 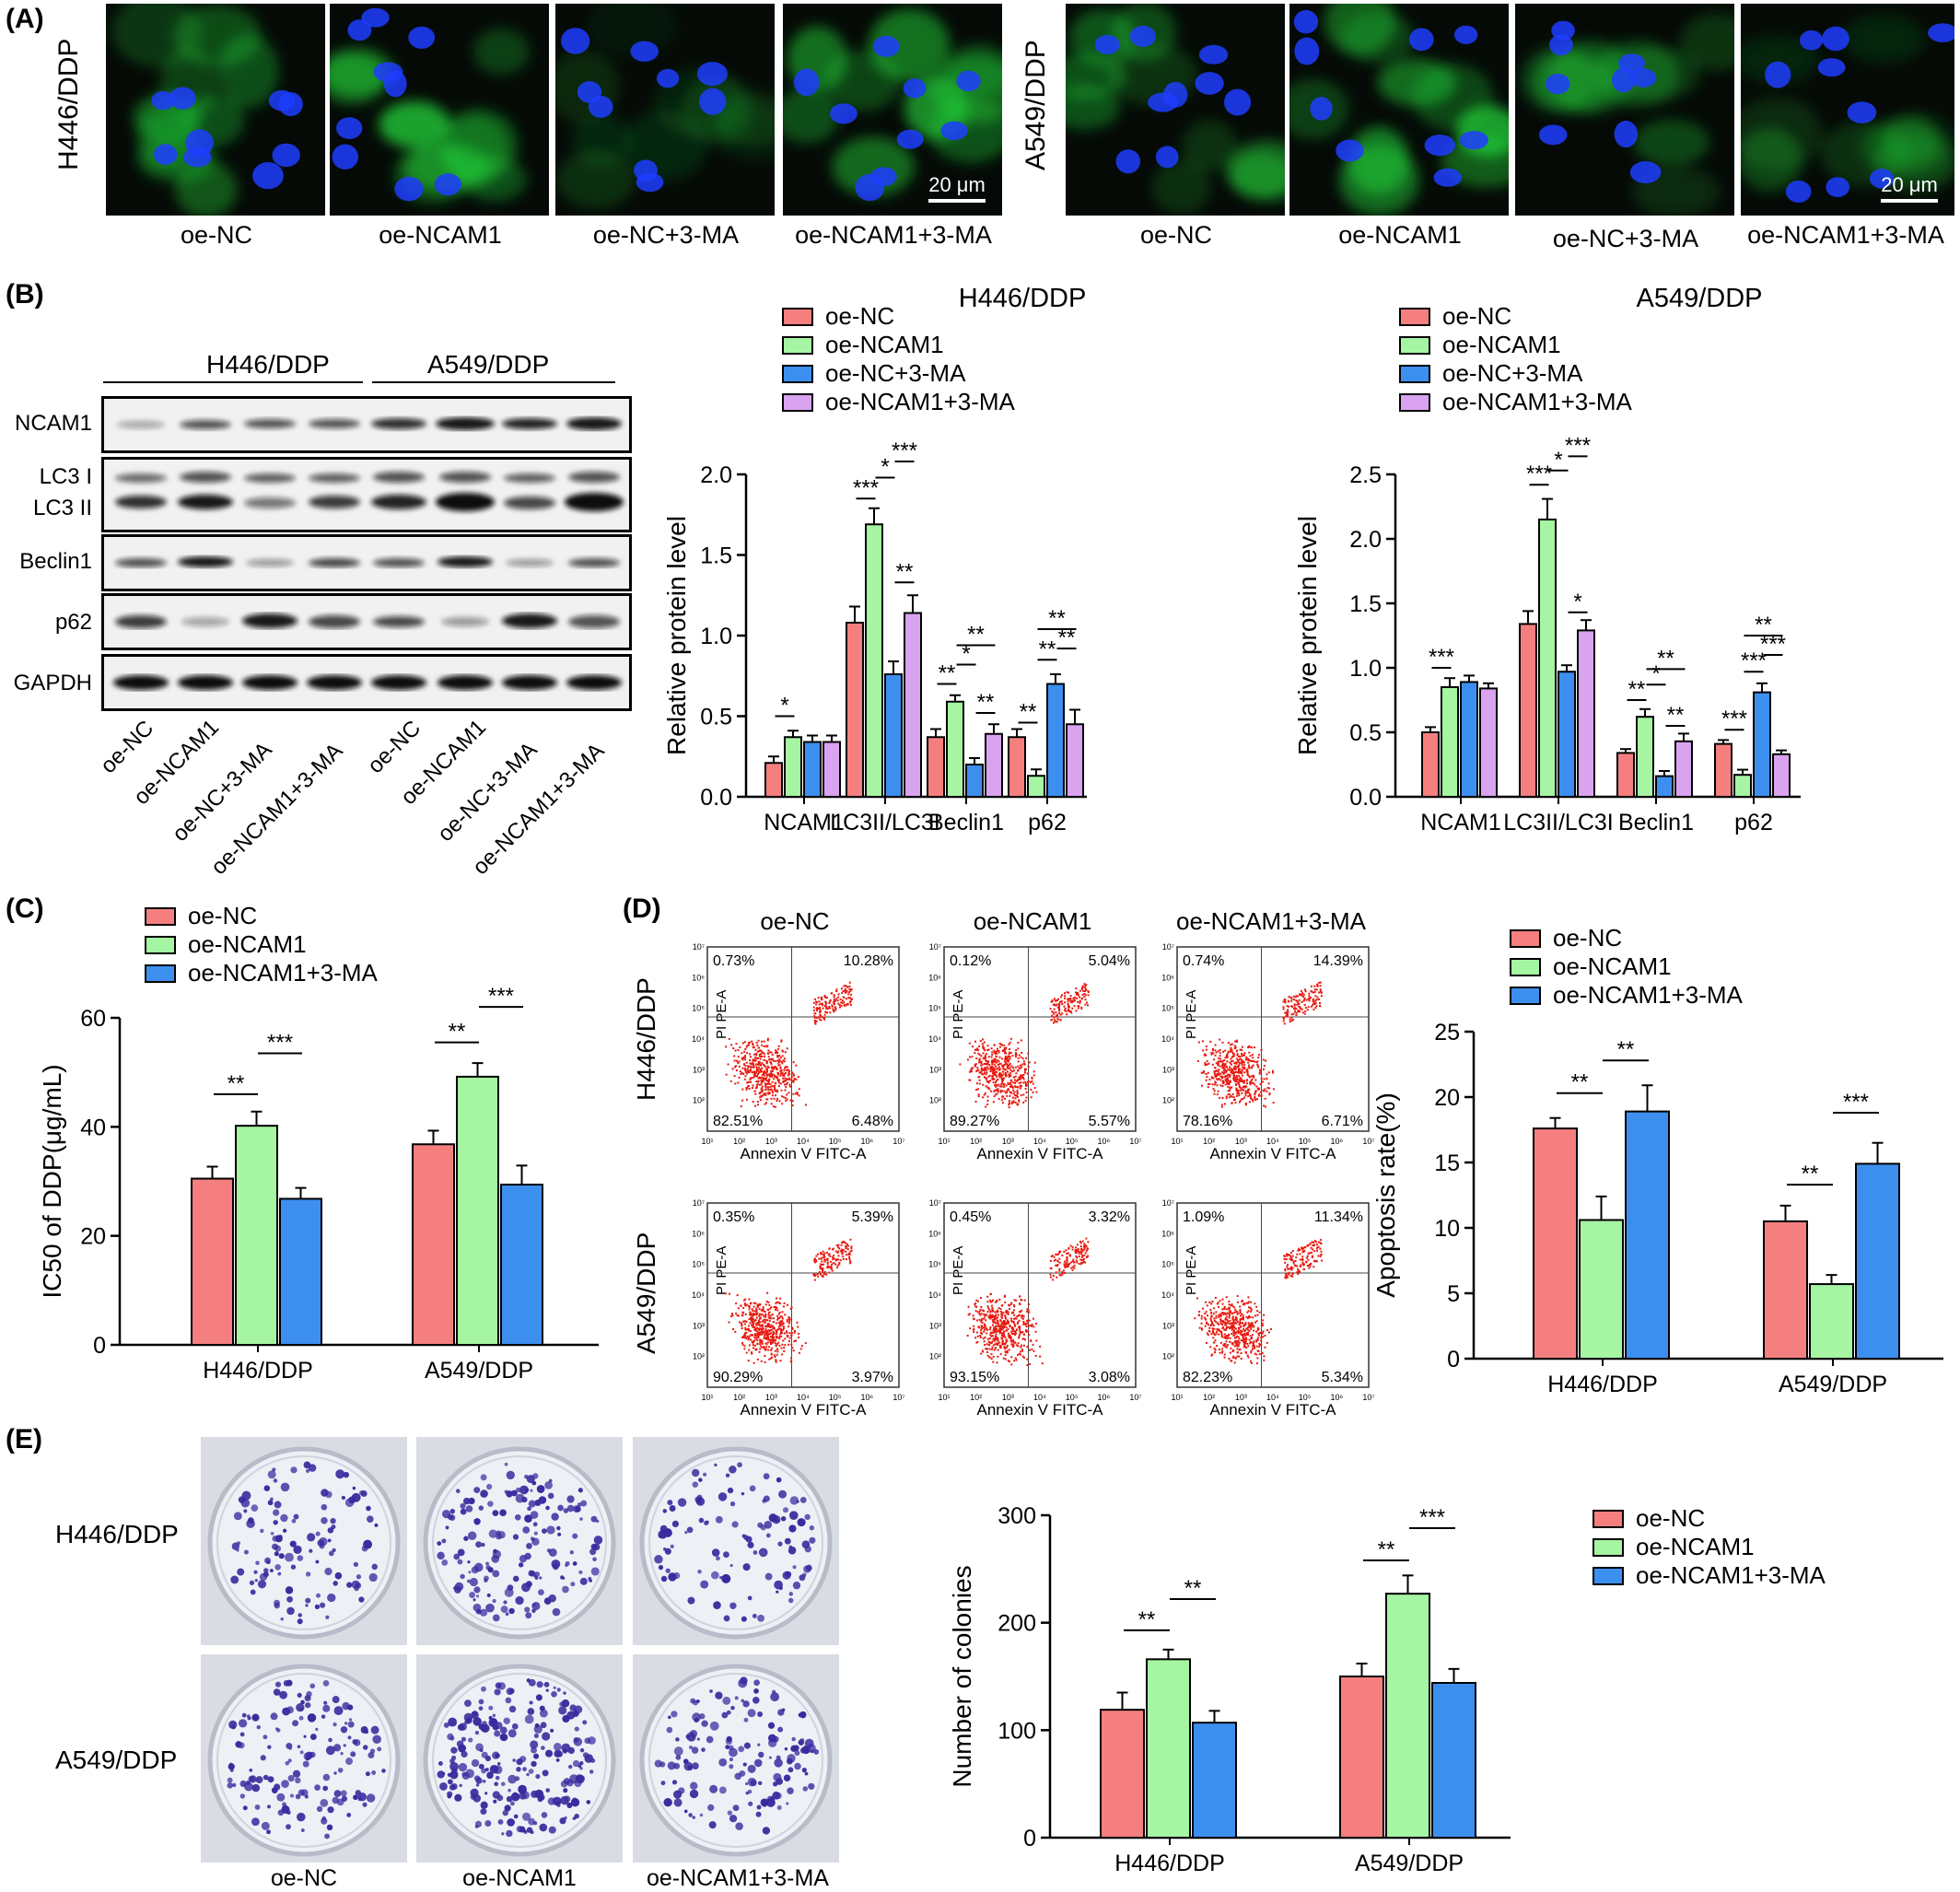 I want to click on legend-label: oe-NCAM1+3-MA, so click(x=1537, y=401).